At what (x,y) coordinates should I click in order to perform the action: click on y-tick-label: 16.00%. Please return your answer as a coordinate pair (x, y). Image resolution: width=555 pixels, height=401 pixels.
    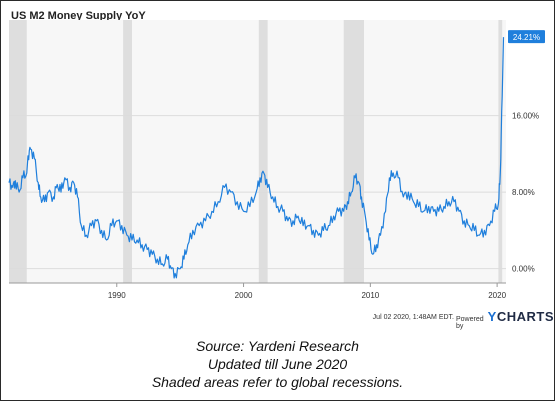
    Looking at the image, I should click on (525, 116).